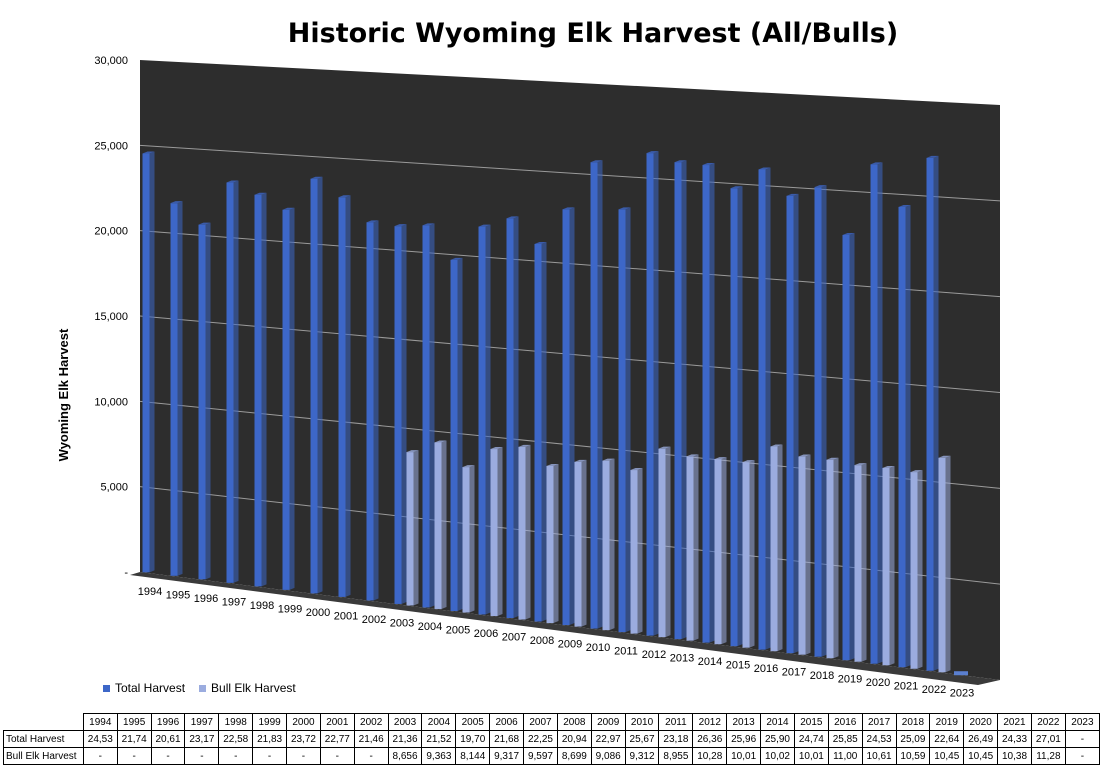 The width and height of the screenshot is (1100, 776). What do you see at coordinates (236, 739) in the screenshot?
I see `table-total-cell: 22,58` at bounding box center [236, 739].